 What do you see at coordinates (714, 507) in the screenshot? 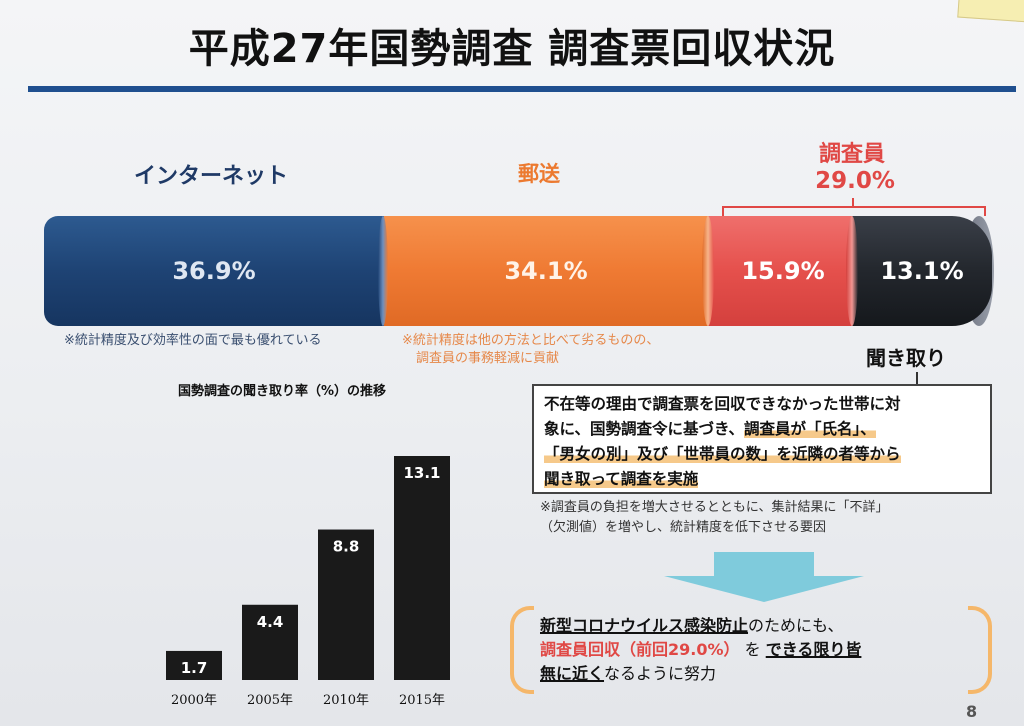
I see `note-staff-line1: ※調査員の負担を増大させるとともに、集計結果に「不詳」` at bounding box center [714, 507].